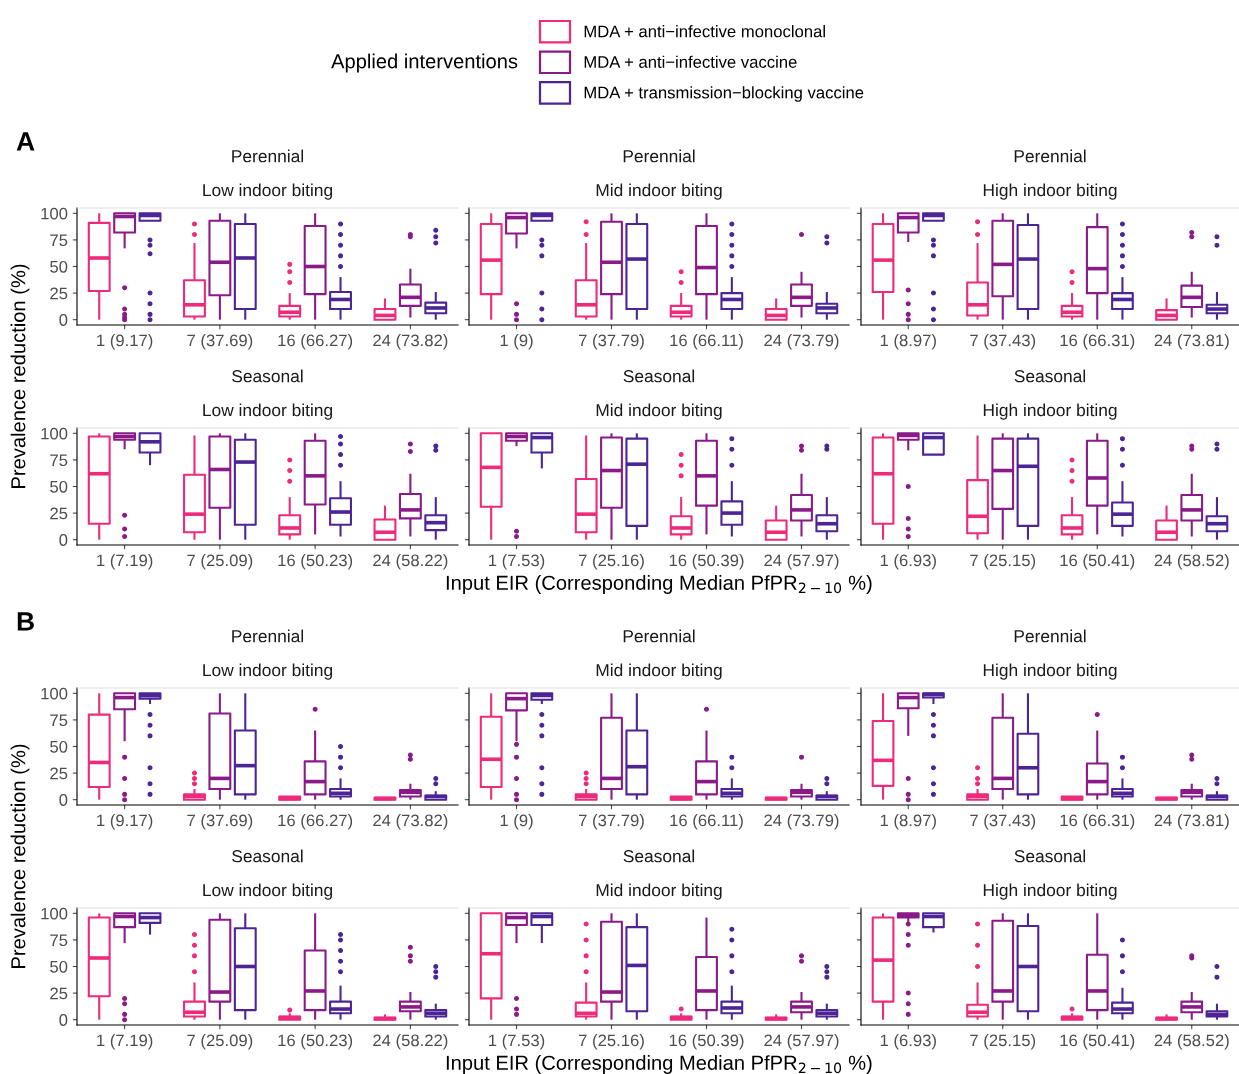 Image resolution: width=1239 pixels, height=1074 pixels. What do you see at coordinates (25, 141) in the screenshot?
I see `text: A` at bounding box center [25, 141].